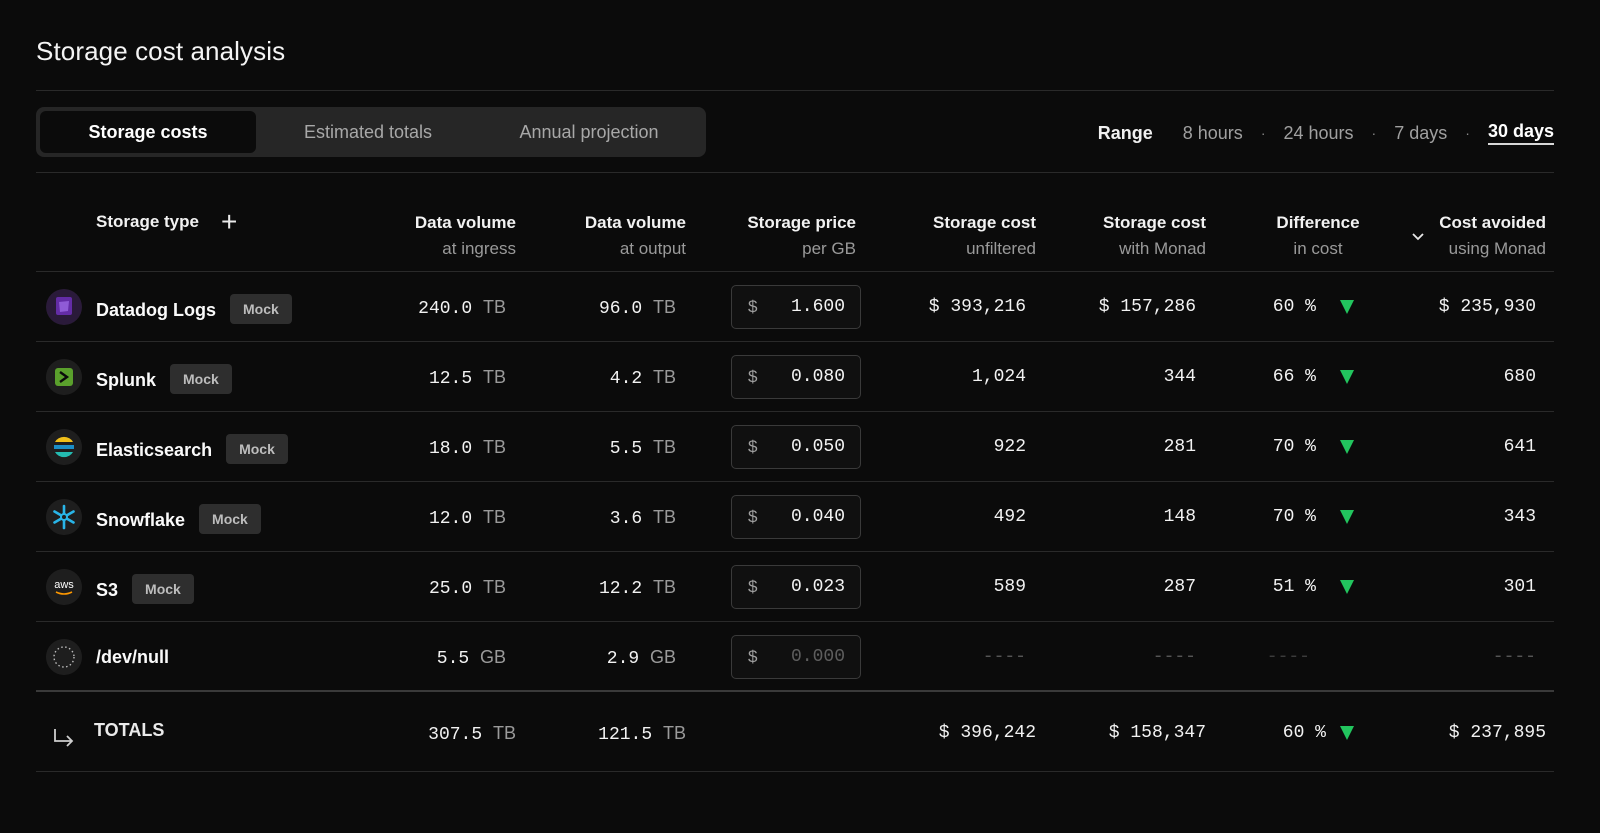 The image size is (1600, 833). Describe the element at coordinates (1288, 657) in the screenshot. I see `cost-difference: ----` at that location.